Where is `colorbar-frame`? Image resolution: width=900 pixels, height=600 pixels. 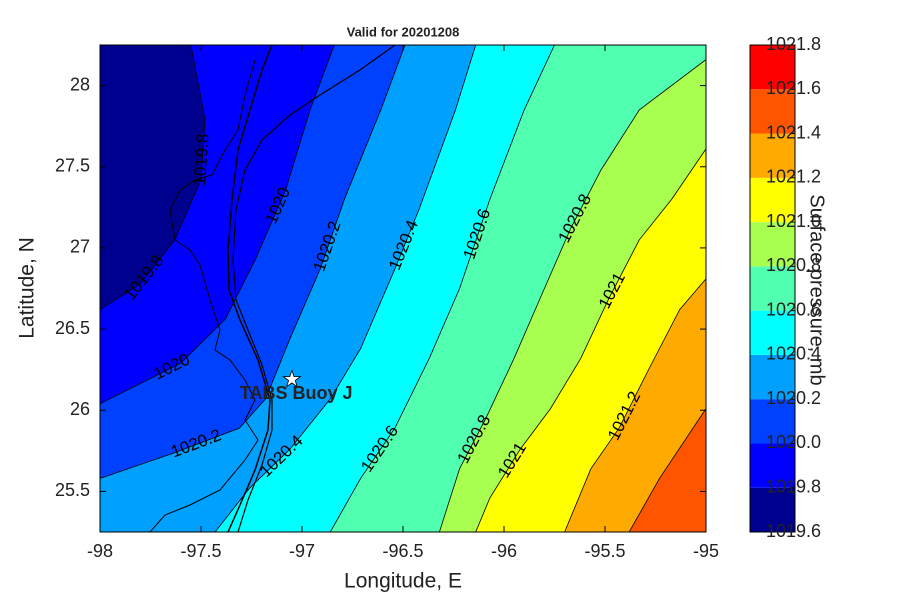 colorbar-frame is located at coordinates (772, 288).